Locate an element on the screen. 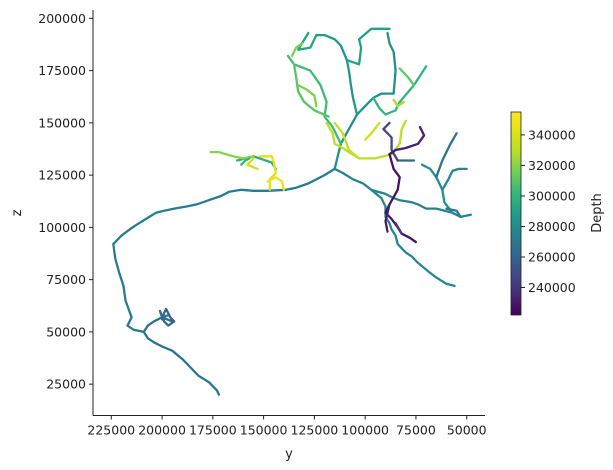 The width and height of the screenshot is (613, 470). y-tick-label: 175000 is located at coordinates (62, 70).